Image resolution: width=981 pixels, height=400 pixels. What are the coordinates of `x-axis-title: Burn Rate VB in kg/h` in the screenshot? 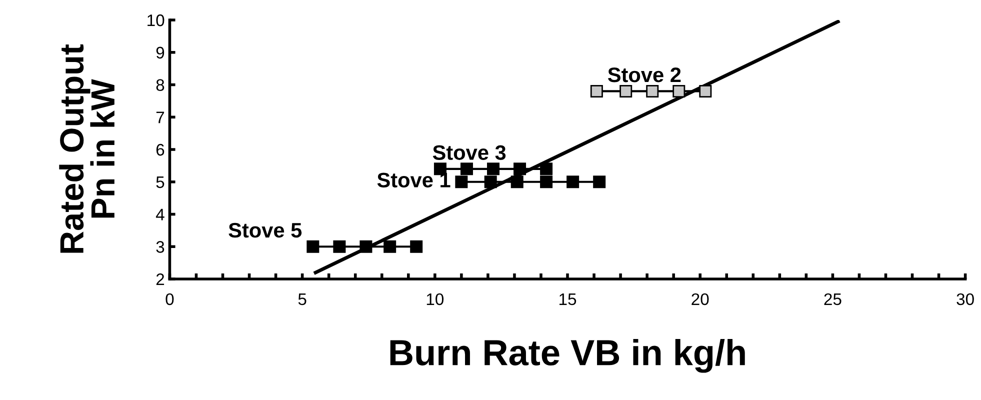 It's located at (567, 355).